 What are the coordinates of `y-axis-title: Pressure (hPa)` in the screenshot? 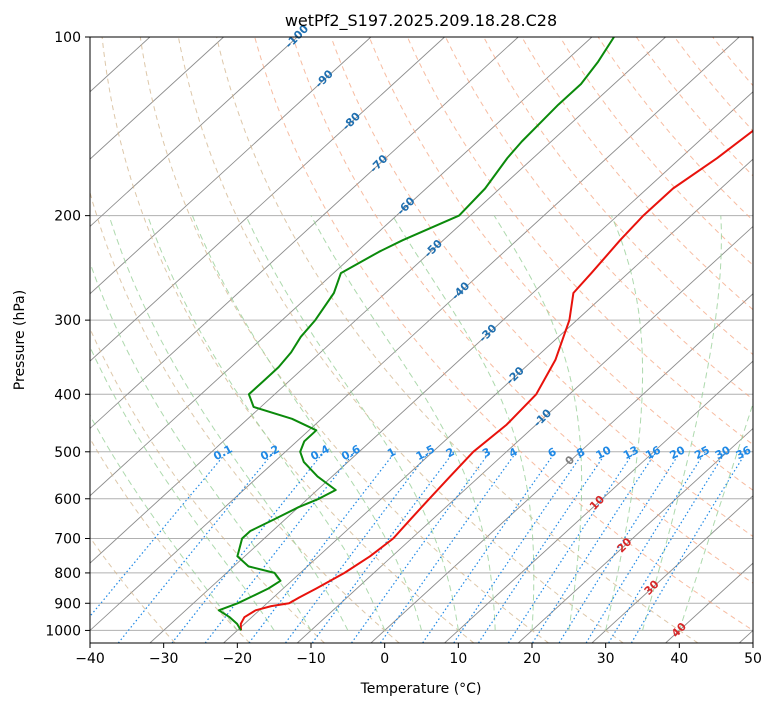 It's located at (20, 340).